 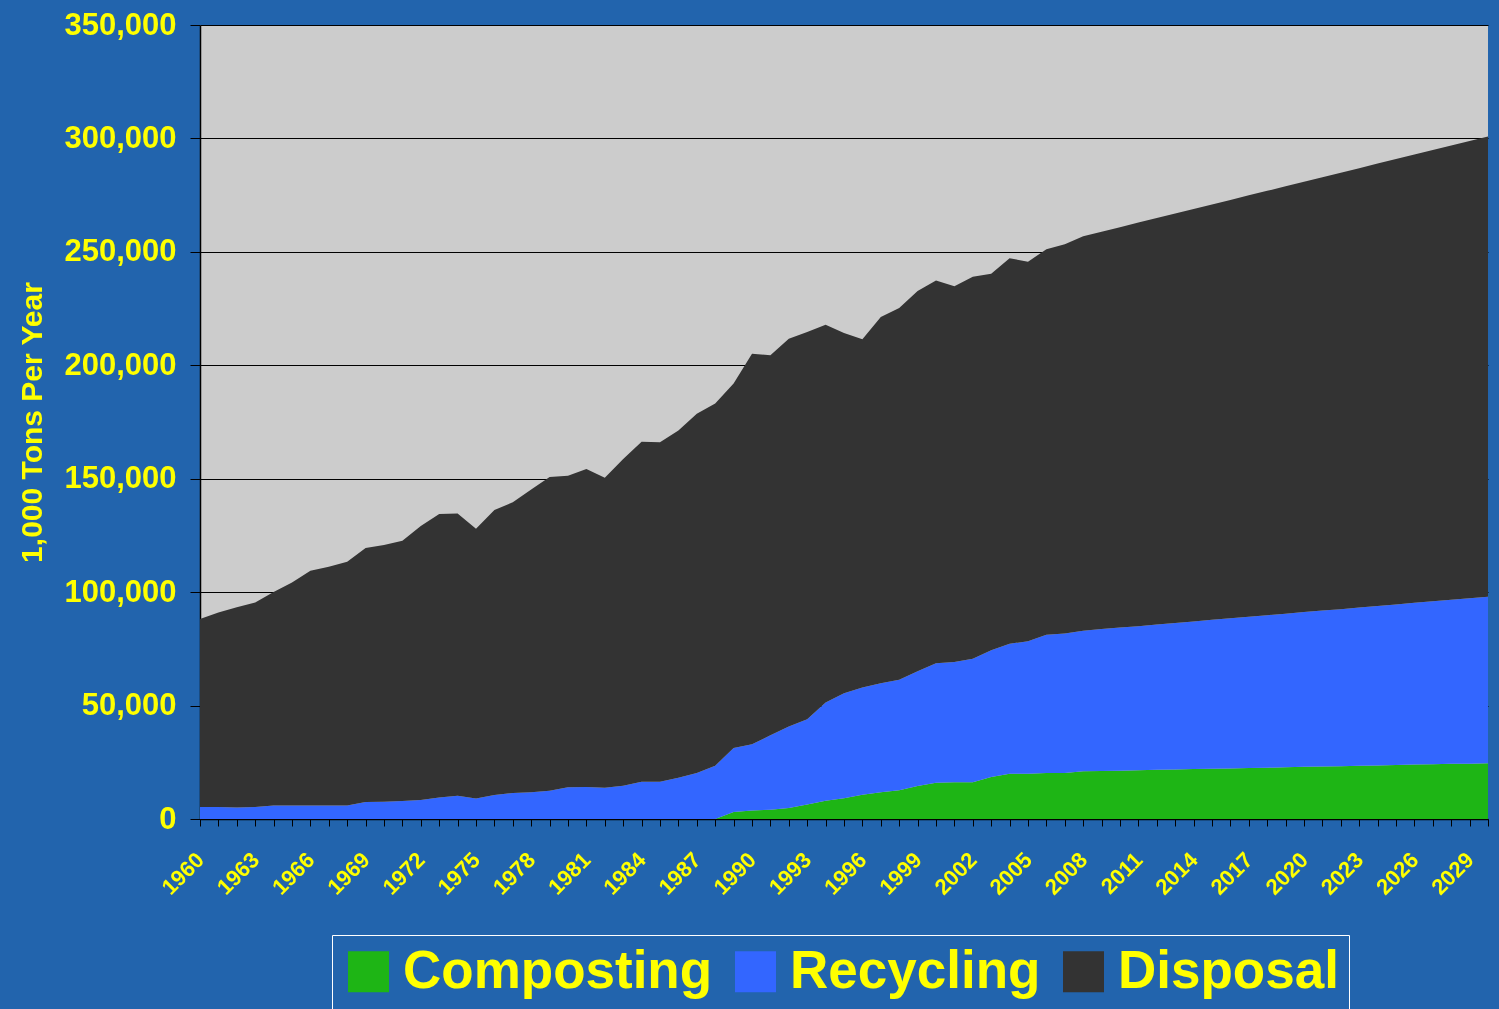 I want to click on legend-label: Recycling, so click(x=915, y=969).